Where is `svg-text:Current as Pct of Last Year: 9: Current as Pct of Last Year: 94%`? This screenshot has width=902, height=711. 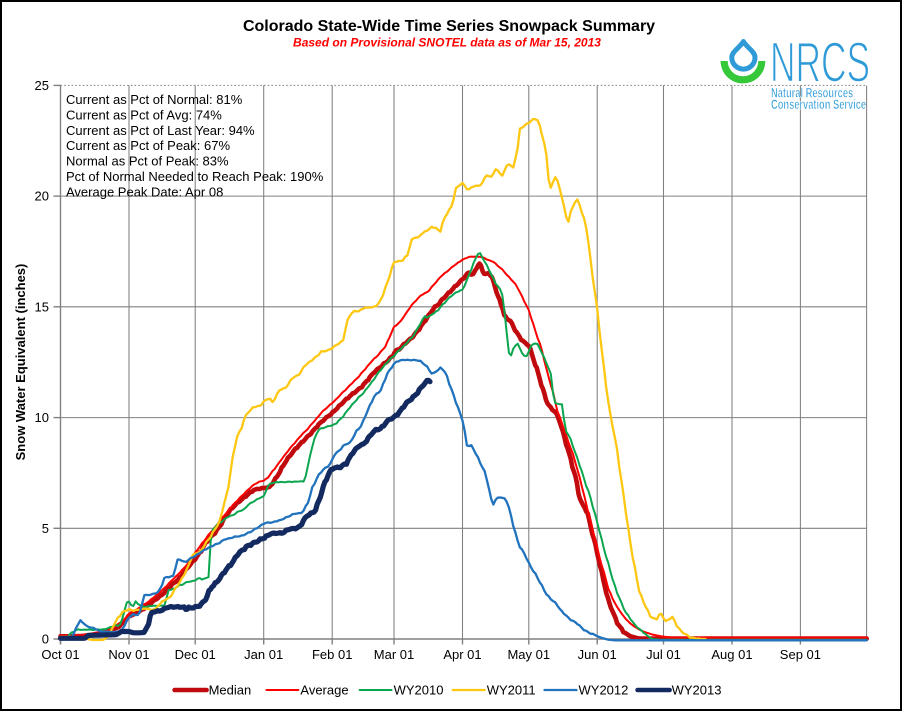 svg-text:Current as Pct of Last Year: 9: Current as Pct of Last Year: 94% is located at coordinates (160, 130).